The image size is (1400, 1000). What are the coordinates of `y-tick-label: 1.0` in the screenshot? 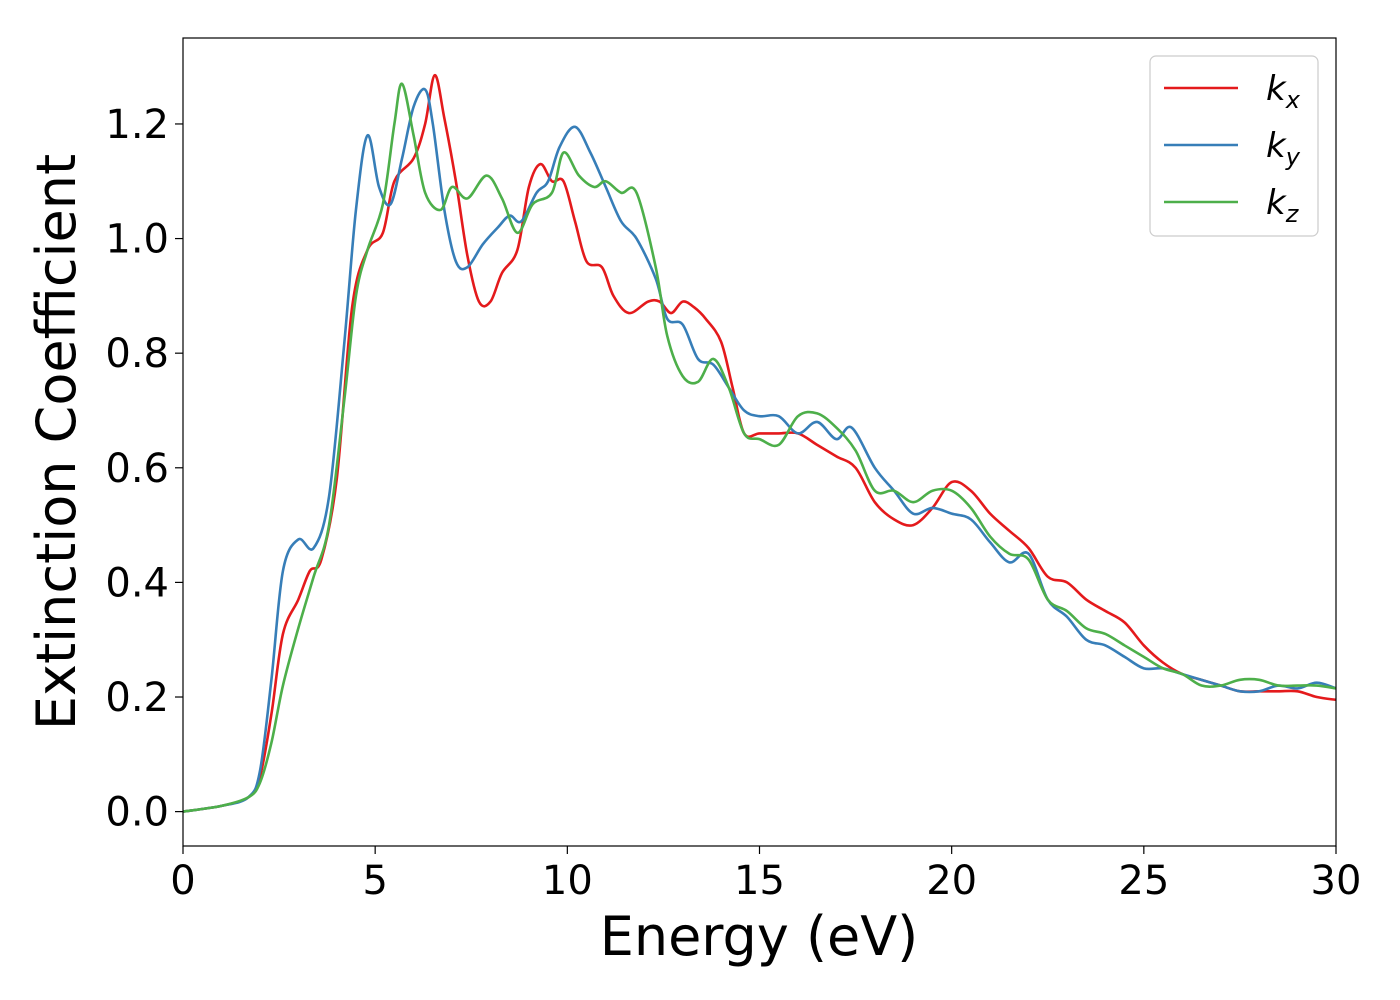 It's located at (137, 240).